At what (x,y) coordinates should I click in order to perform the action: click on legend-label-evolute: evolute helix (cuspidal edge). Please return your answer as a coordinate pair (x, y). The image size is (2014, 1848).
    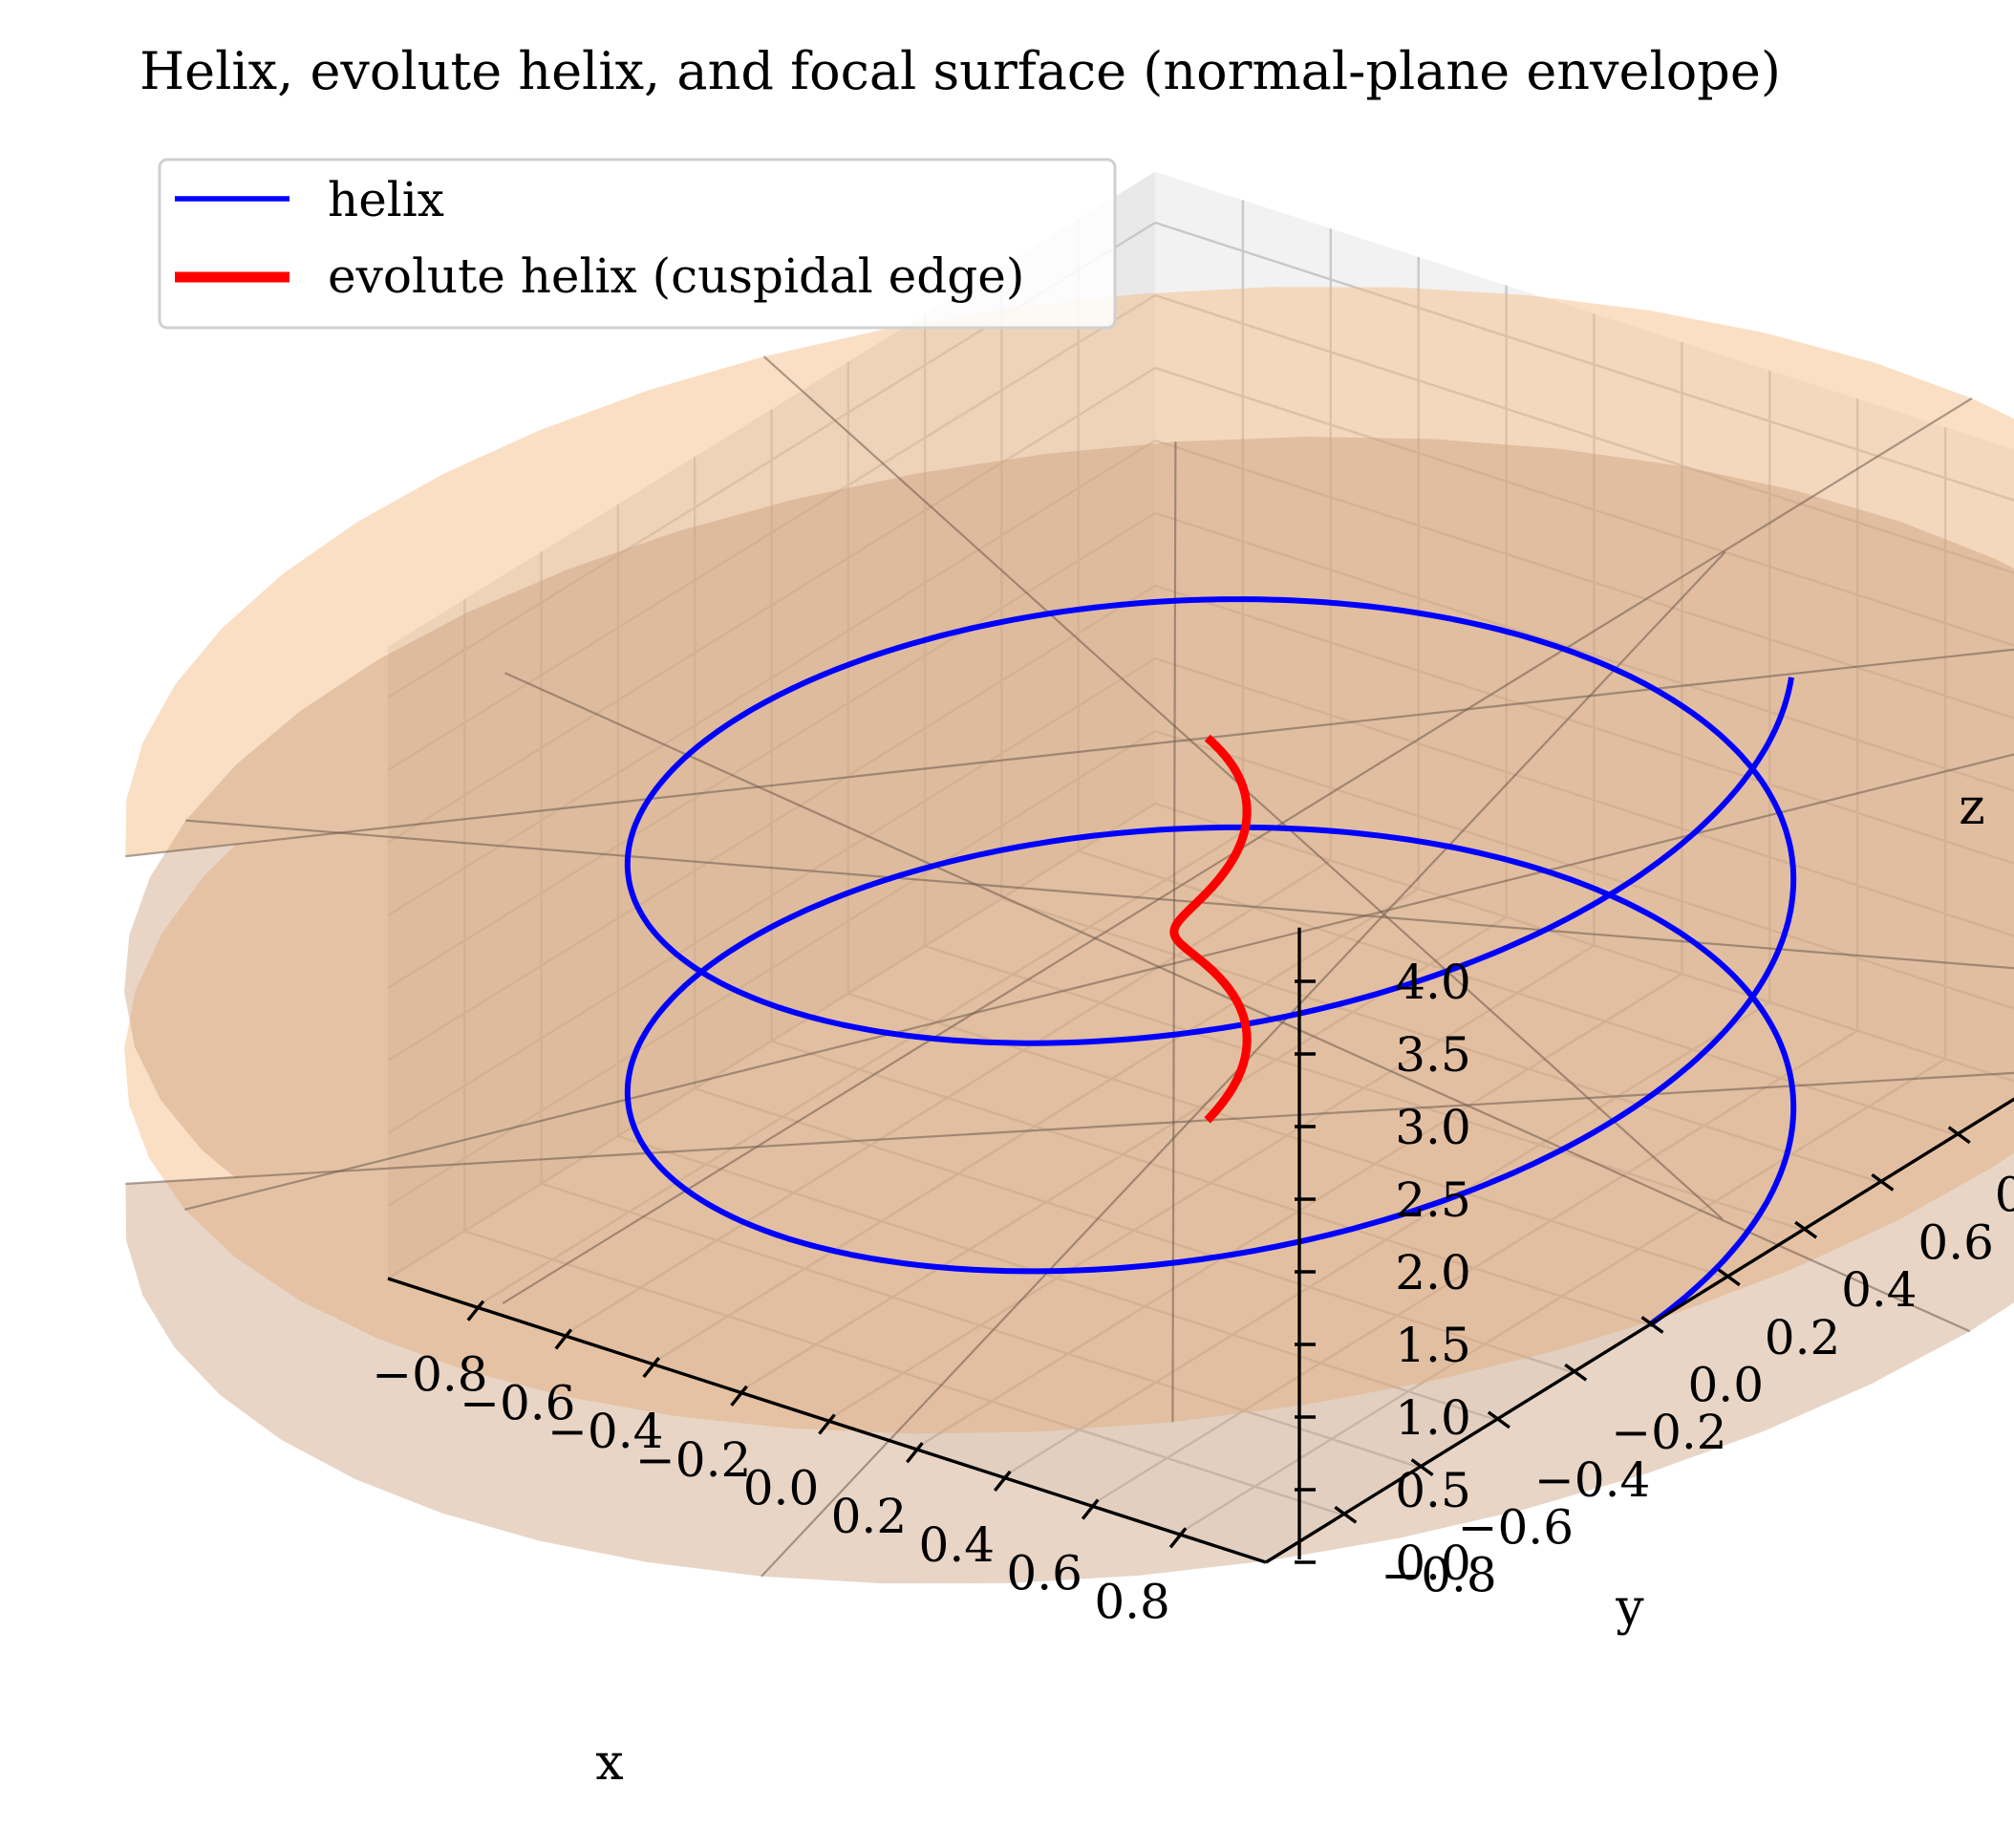
    Looking at the image, I should click on (676, 276).